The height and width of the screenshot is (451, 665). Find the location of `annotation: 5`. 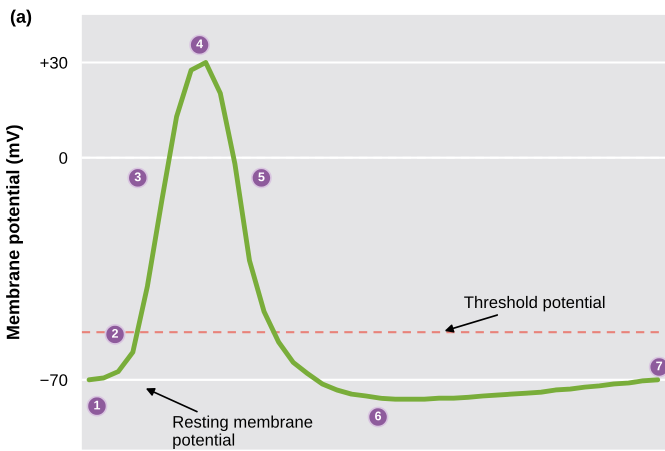

annotation: 5 is located at coordinates (261, 177).